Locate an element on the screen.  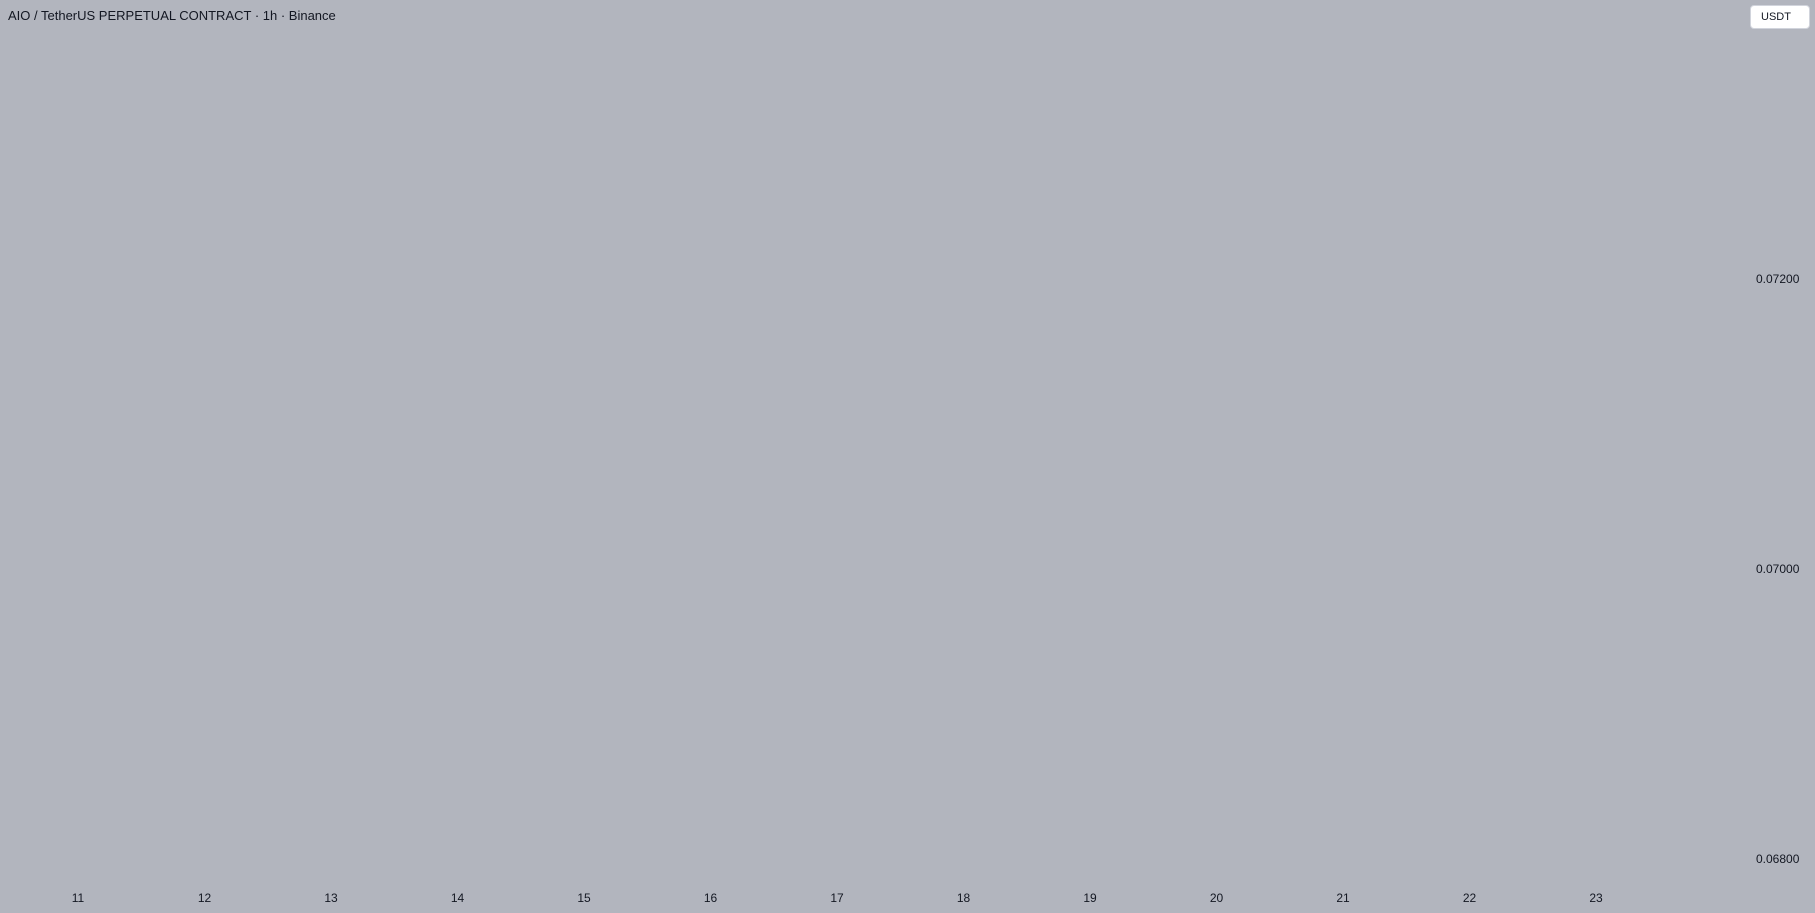
date-tick-label: 20 is located at coordinates (1217, 898).